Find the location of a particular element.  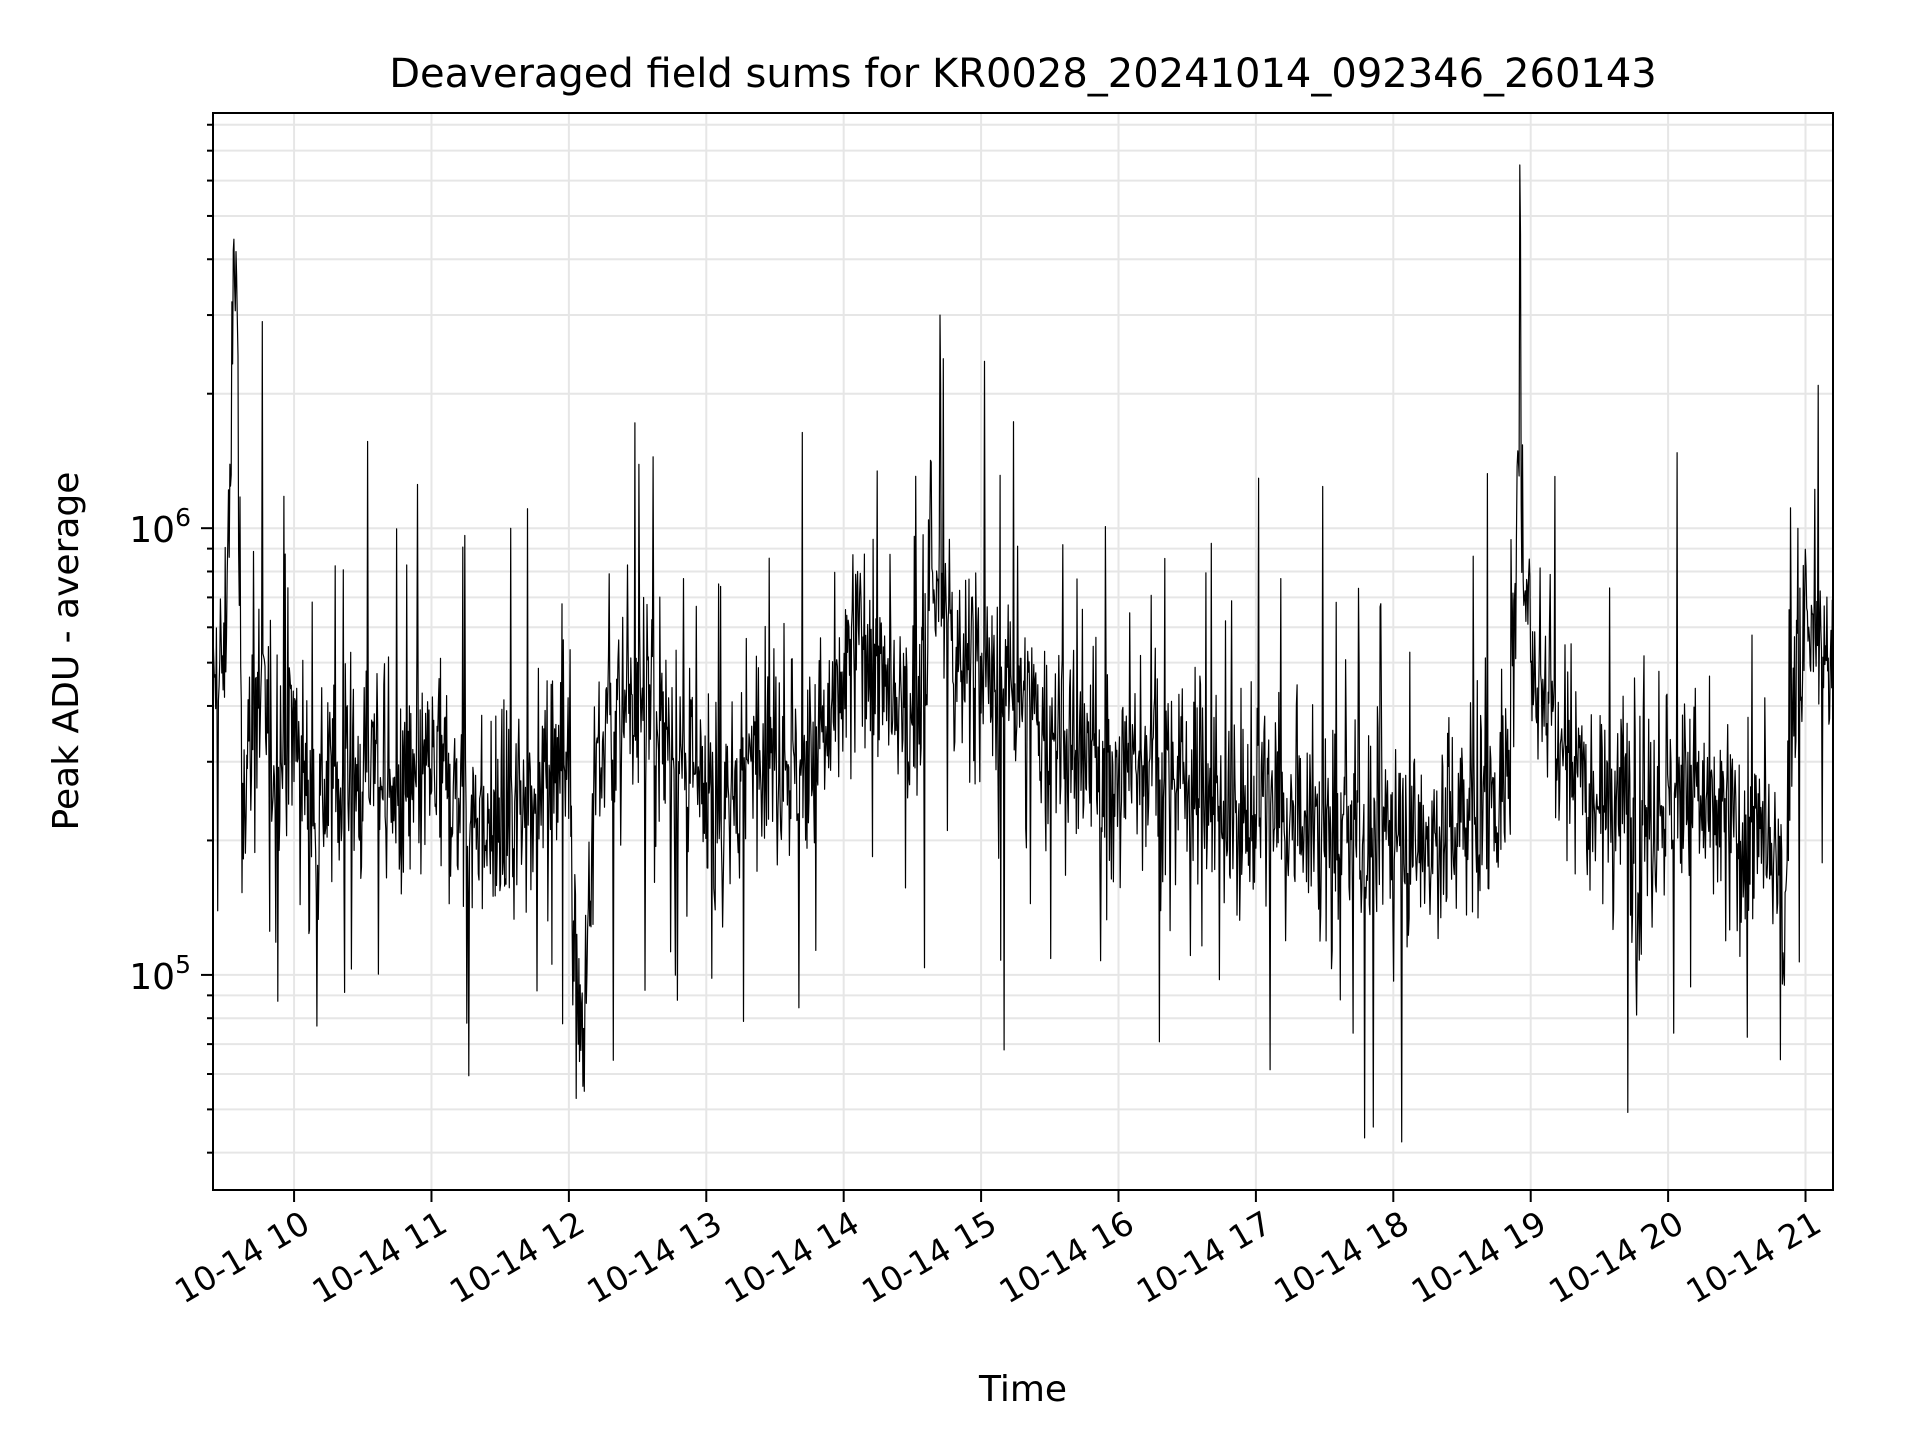

y-tick-label: 10⁵ is located at coordinates (160, 974).